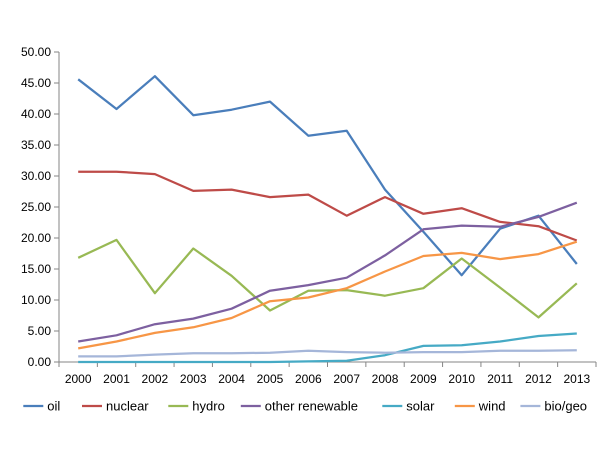 This screenshot has width=616, height=462. I want to click on y-tick-label: 15.00, so click(36, 269).